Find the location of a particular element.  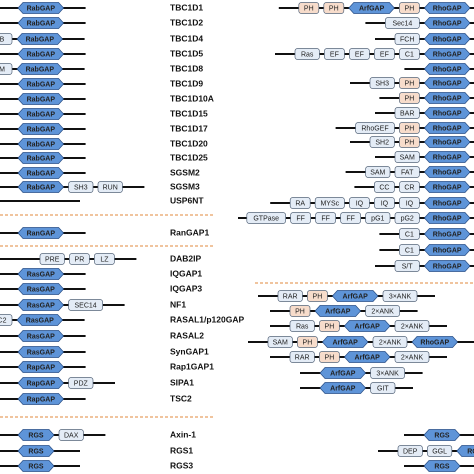

protein-name: SIPA1 is located at coordinates (182, 382).